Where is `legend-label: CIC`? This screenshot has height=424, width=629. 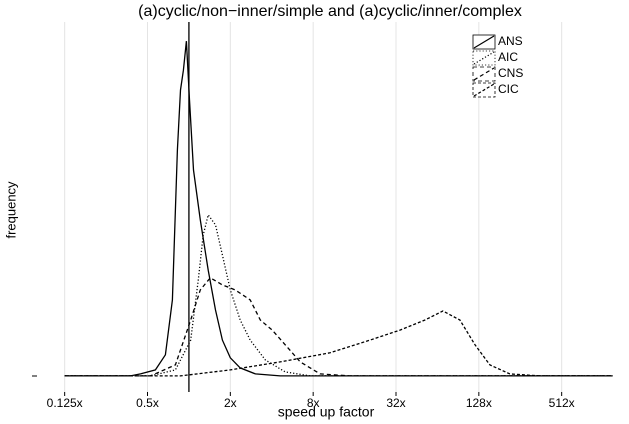
legend-label: CIC is located at coordinates (508, 89).